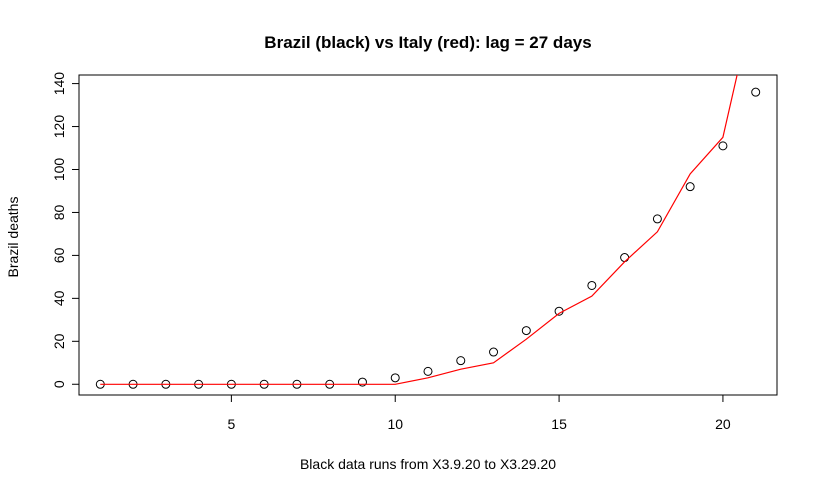  Describe the element at coordinates (59, 127) in the screenshot. I see `y-tick-label: 120` at that location.